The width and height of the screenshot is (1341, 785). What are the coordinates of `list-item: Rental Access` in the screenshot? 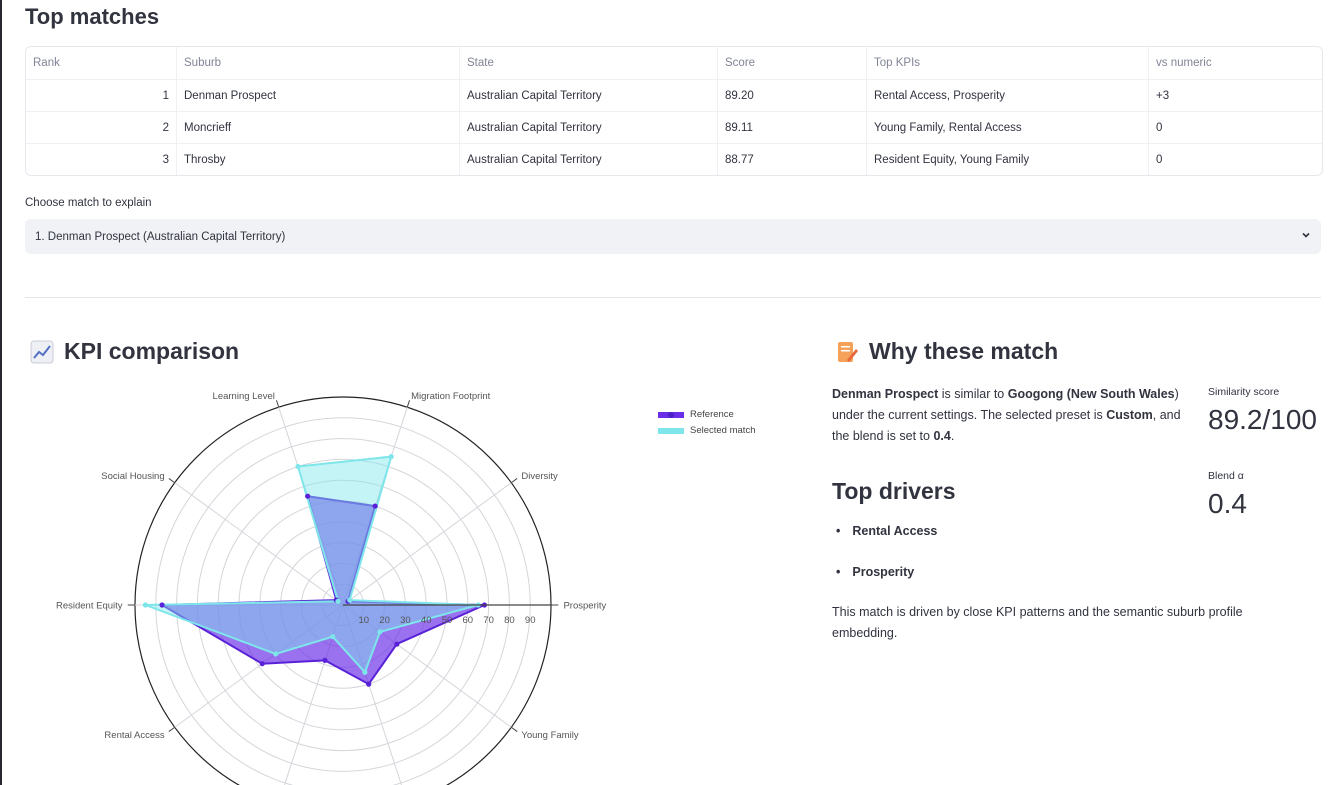 It's located at (884, 544).